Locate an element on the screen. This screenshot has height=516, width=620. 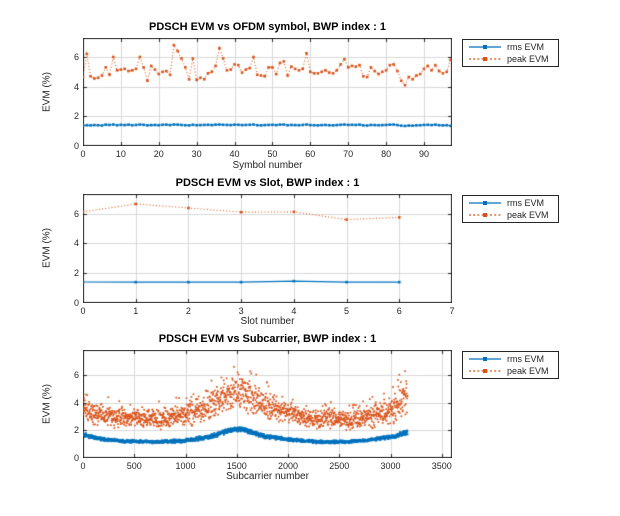
subplot3-x-axis-label: Subcarrier number is located at coordinates (267, 476).